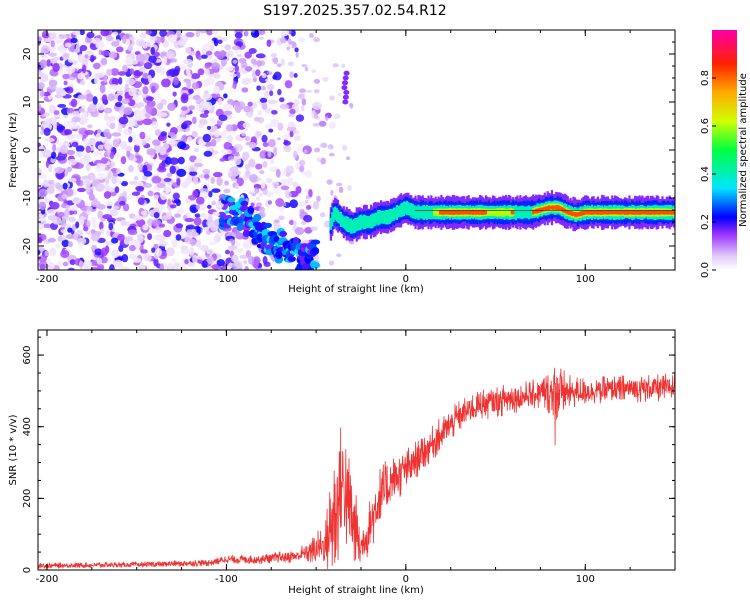  Describe the element at coordinates (13, 449) in the screenshot. I see `snr-y-label: SNR (10 * v/v)` at that location.